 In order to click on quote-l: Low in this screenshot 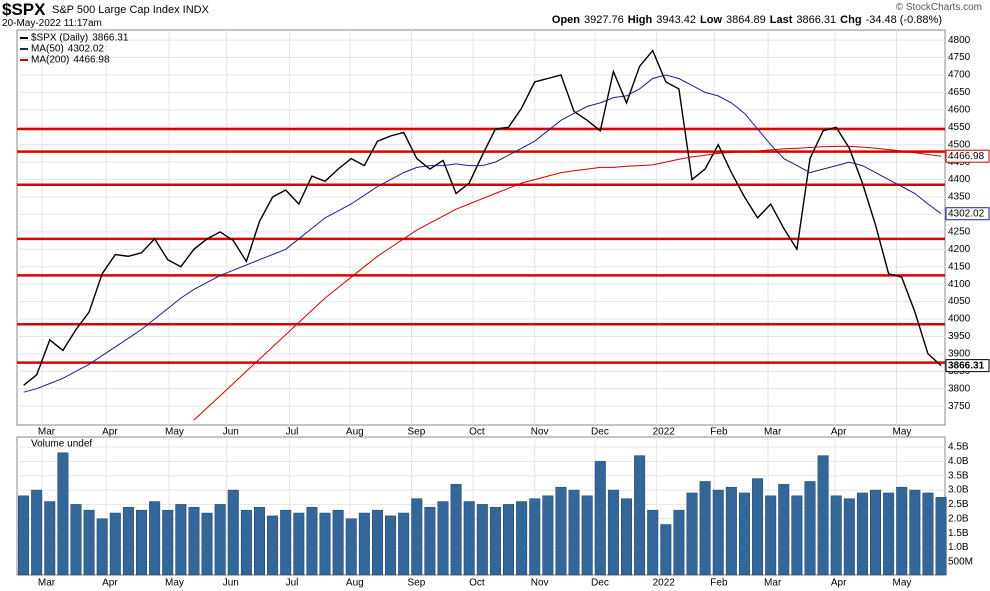, I will do `click(711, 20)`.